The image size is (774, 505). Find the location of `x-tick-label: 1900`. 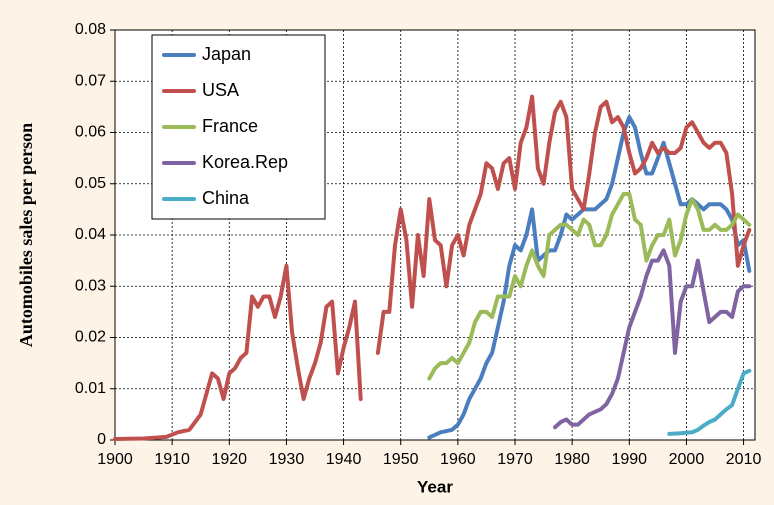

x-tick-label: 1900 is located at coordinates (115, 459).